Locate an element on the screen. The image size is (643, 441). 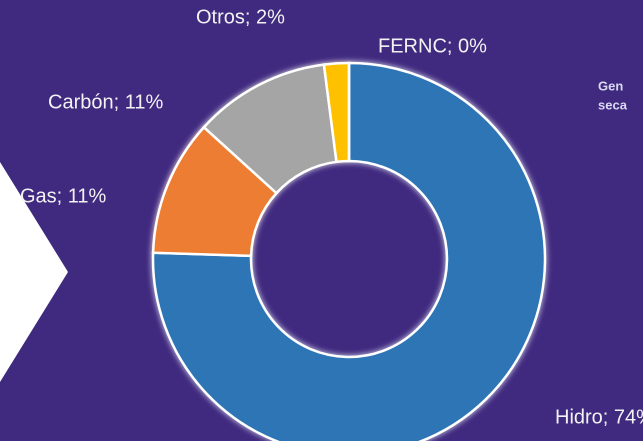
side-text: seca is located at coordinates (613, 104).